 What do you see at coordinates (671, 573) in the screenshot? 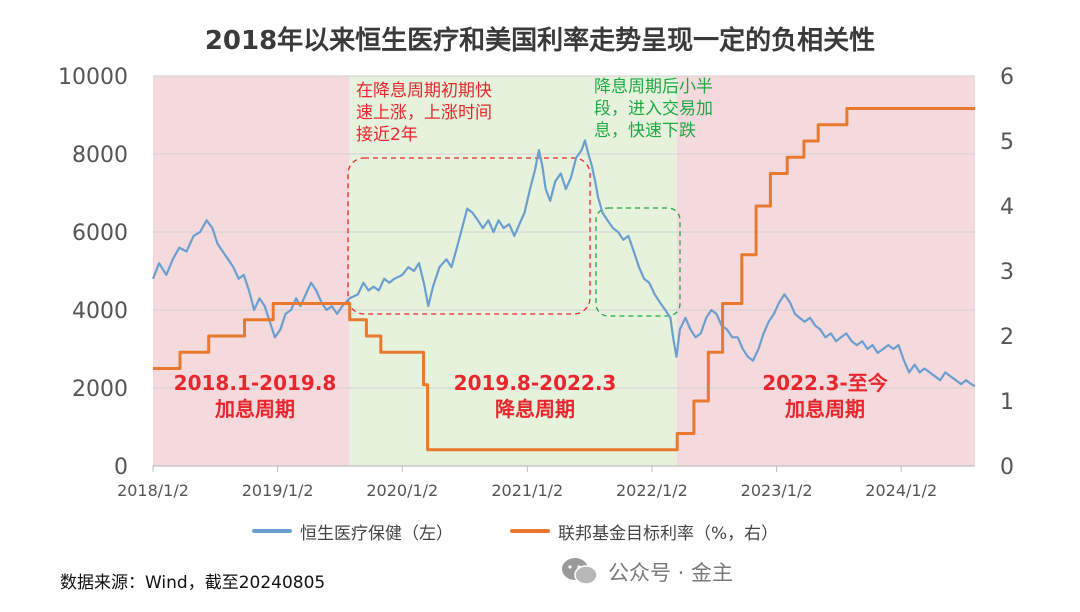
I see `watermark-text: 公众号 · 金主` at bounding box center [671, 573].